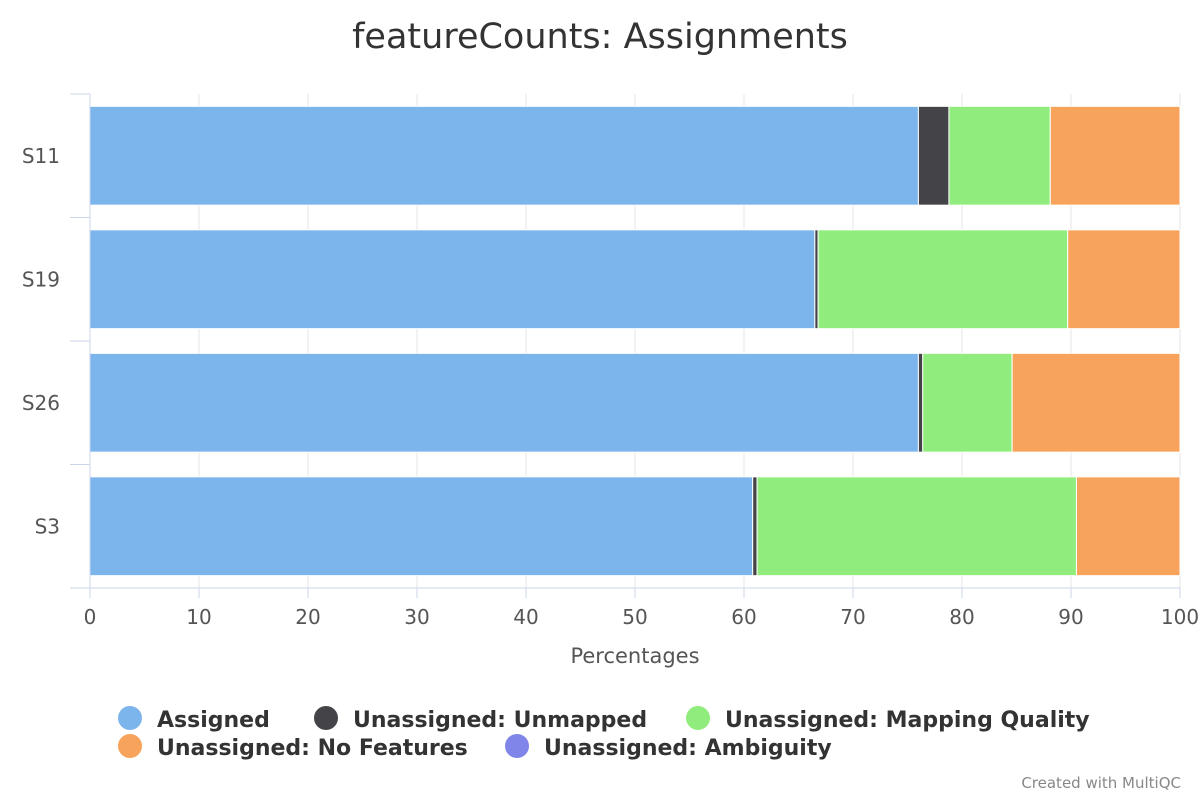  I want to click on legend-label: Assigned, so click(213, 720).